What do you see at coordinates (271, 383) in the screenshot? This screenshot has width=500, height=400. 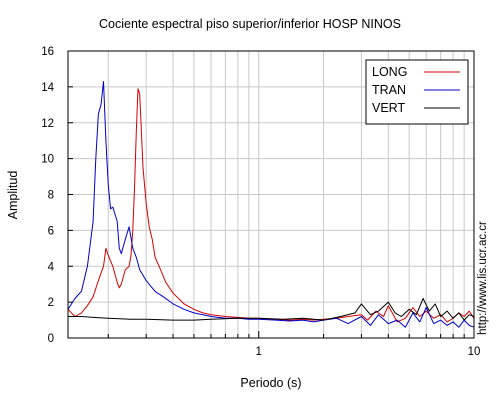 I see `x-axis-label: Periodo (s)` at bounding box center [271, 383].